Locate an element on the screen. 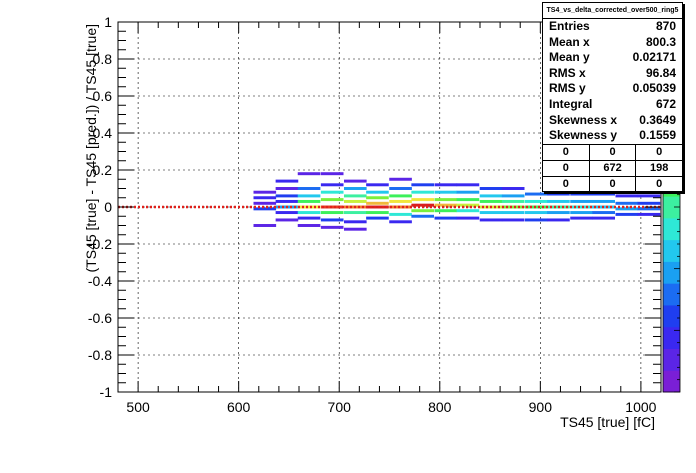 Image resolution: width=696 pixels, height=473 pixels. stats-row: Mean x 800.3 is located at coordinates (612, 43).